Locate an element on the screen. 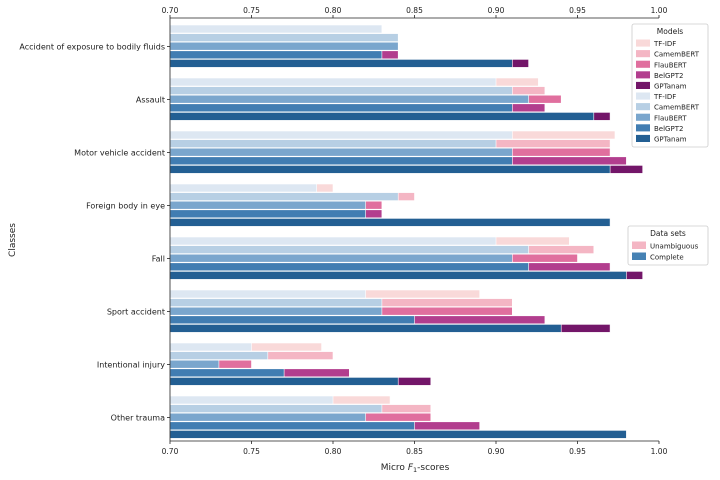 This screenshot has width=720, height=480. x-tick-label-top: 0.70 is located at coordinates (170, 10).